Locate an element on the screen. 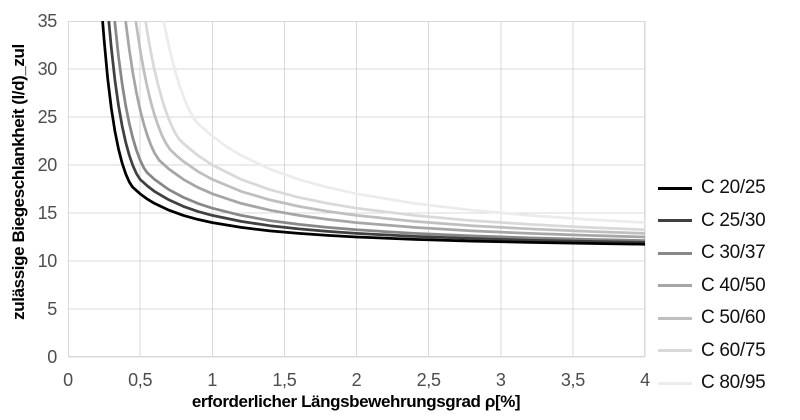 Image resolution: width=800 pixels, height=420 pixels. legend-label: C 50/60 is located at coordinates (733, 318).